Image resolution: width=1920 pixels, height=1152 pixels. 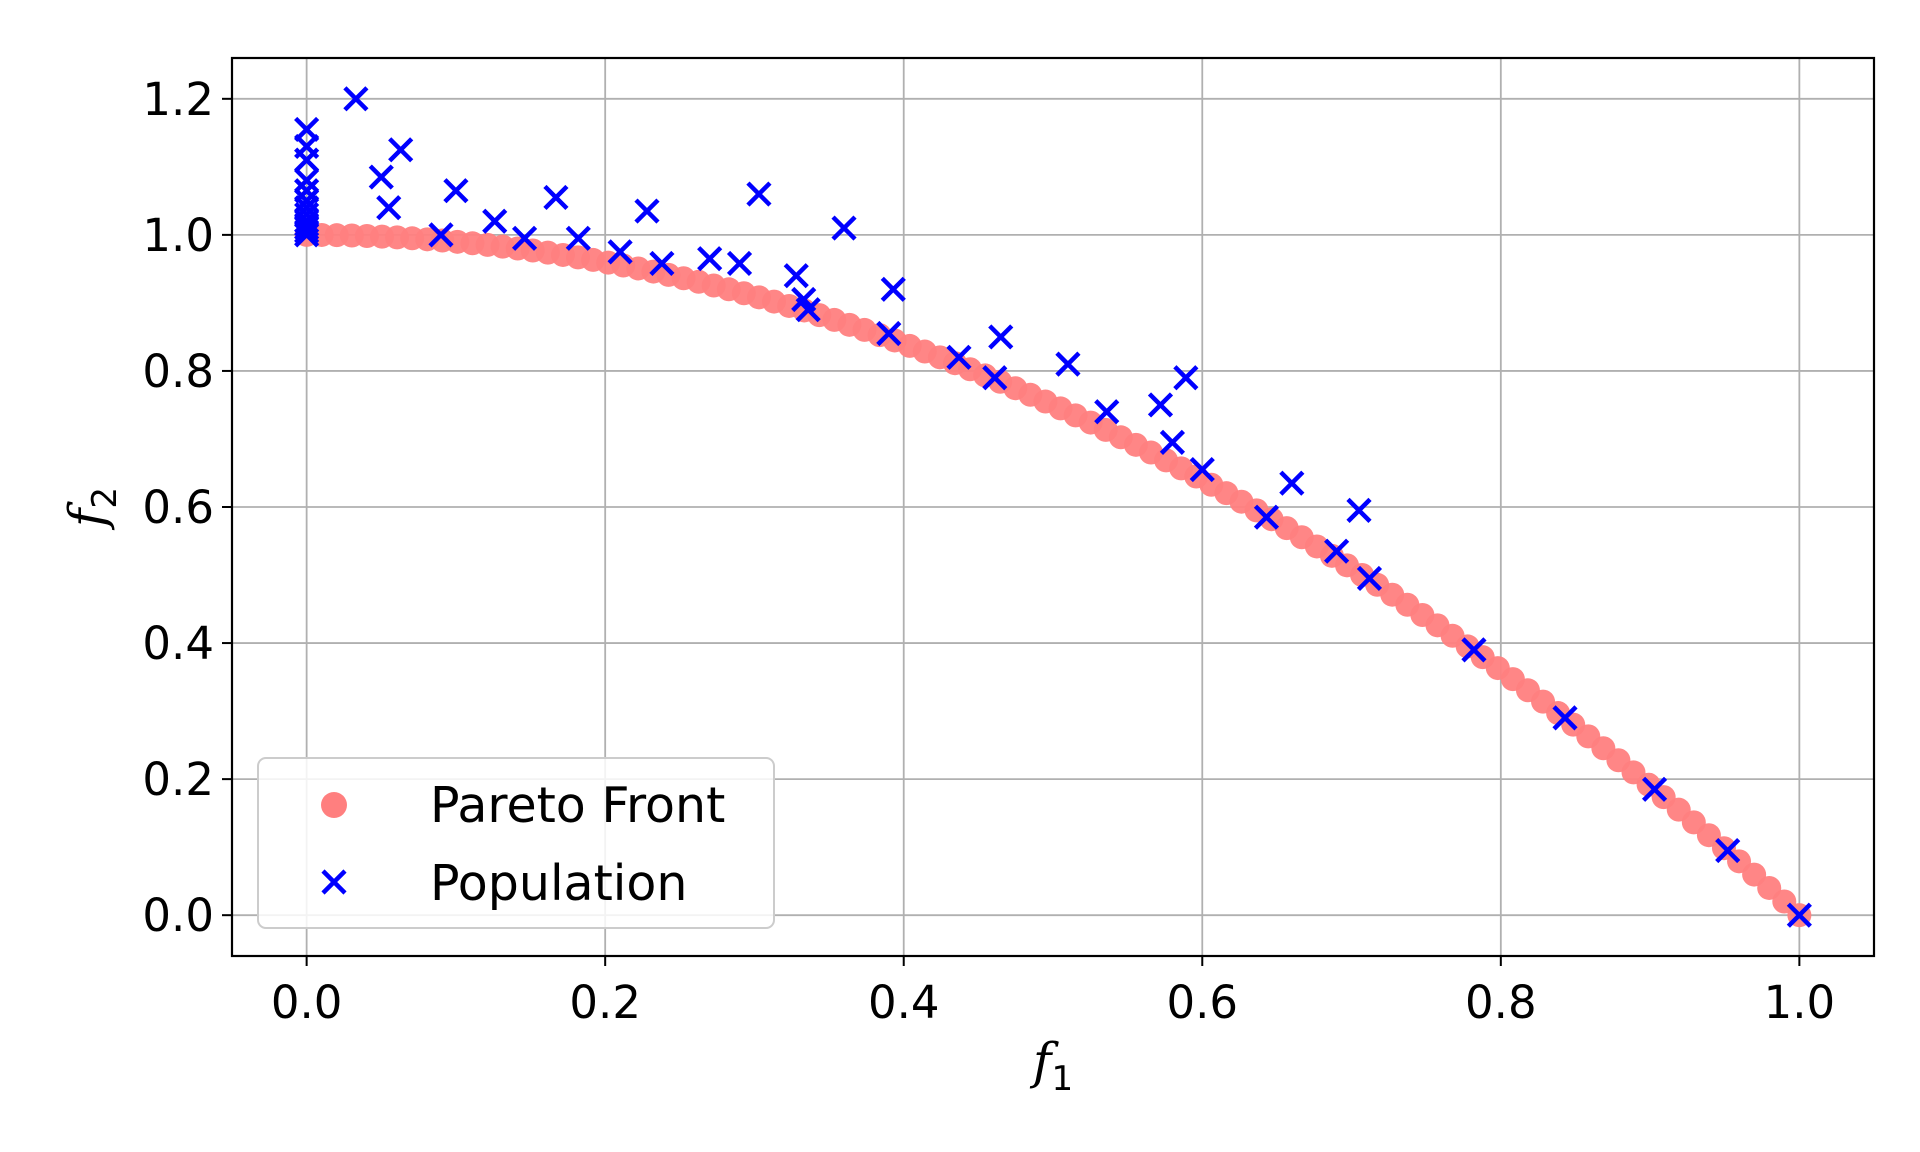 What do you see at coordinates (577, 805) in the screenshot?
I see `legend-pareto-front-label: Pareto Front` at bounding box center [577, 805].